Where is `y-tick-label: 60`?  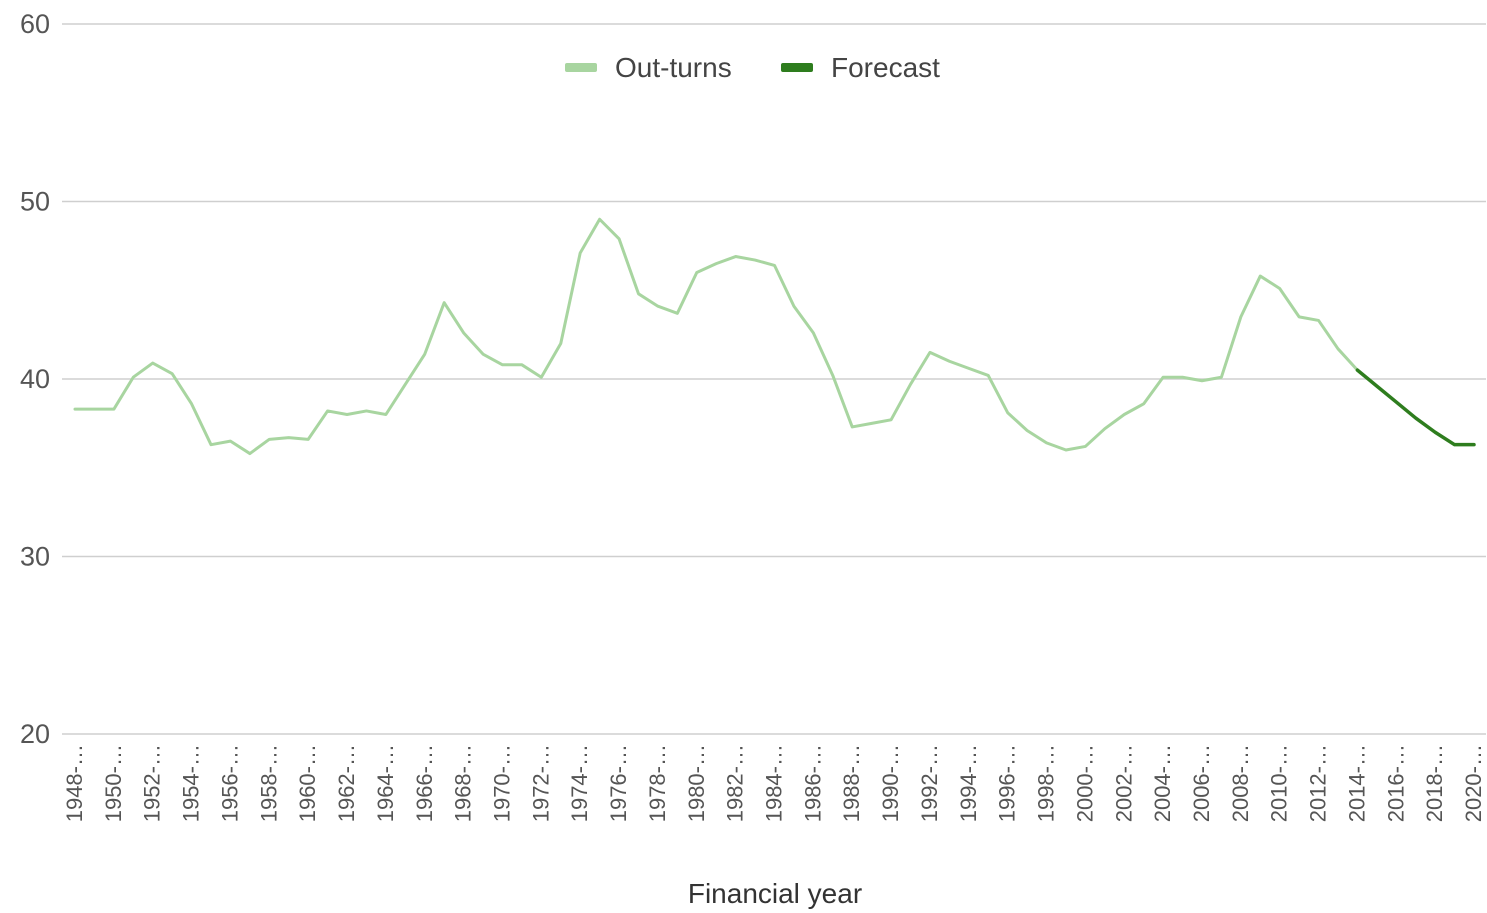 y-tick-label: 60 is located at coordinates (35, 24).